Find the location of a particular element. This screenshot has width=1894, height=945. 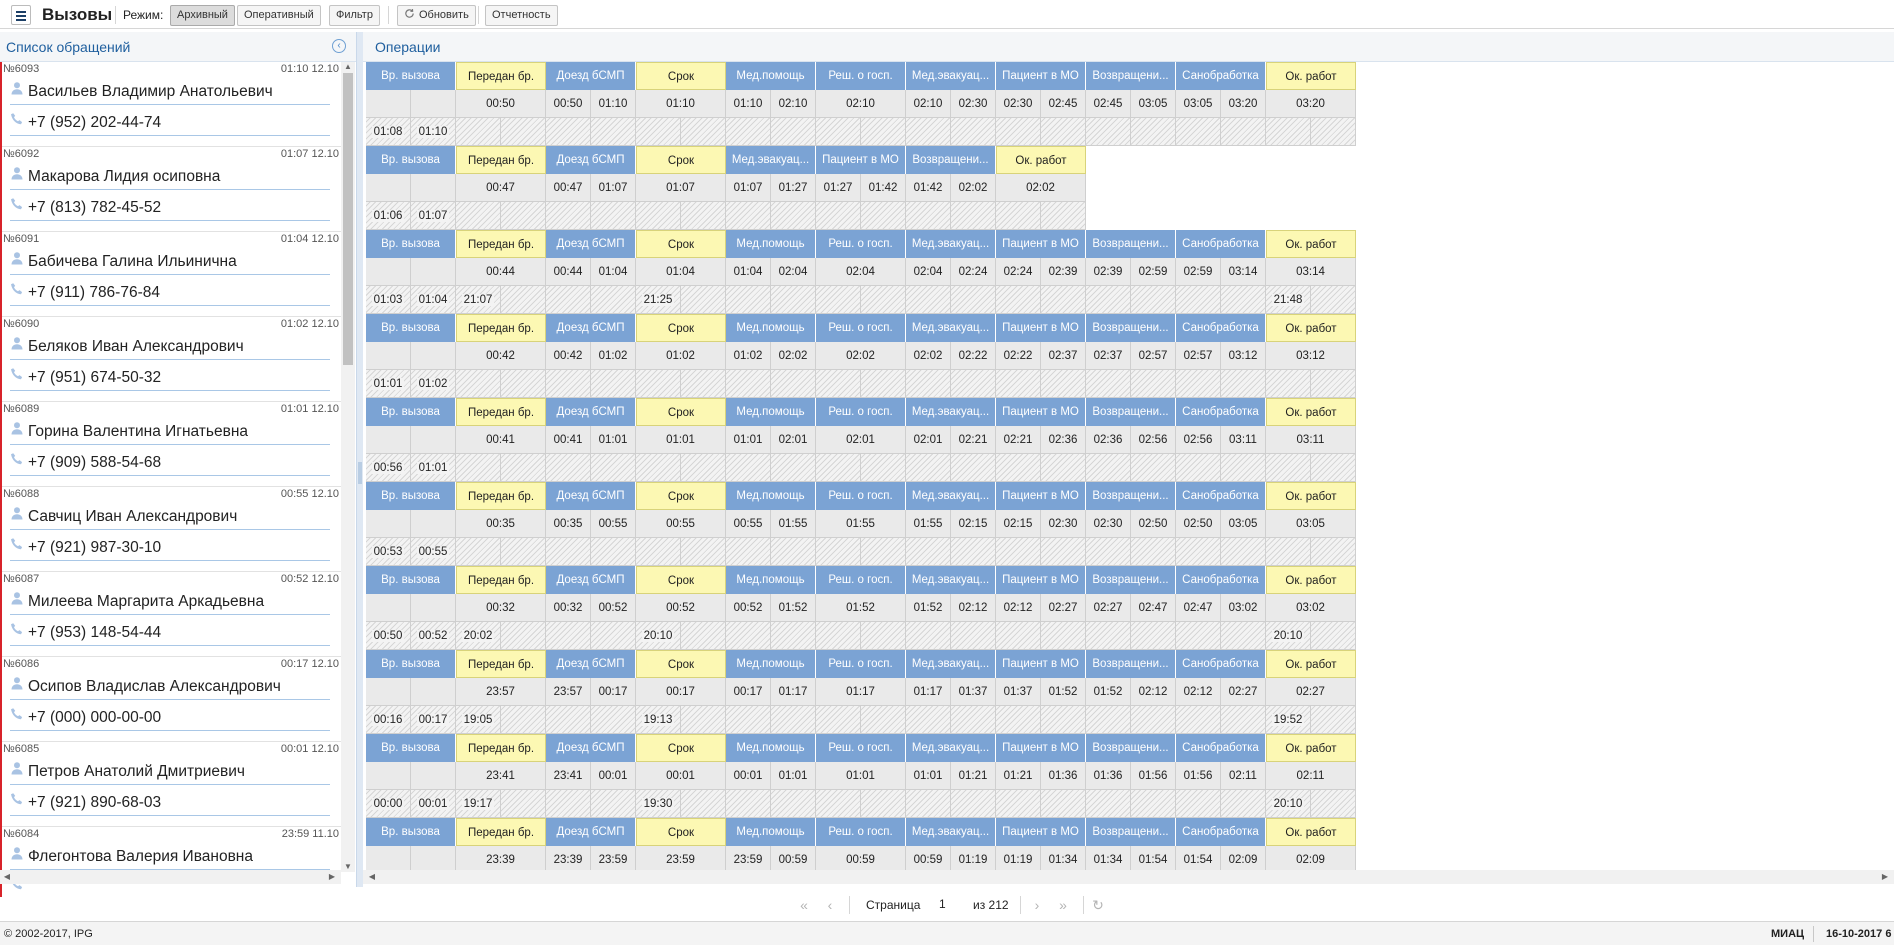

time-cell: 01:54 is located at coordinates (1153, 859).